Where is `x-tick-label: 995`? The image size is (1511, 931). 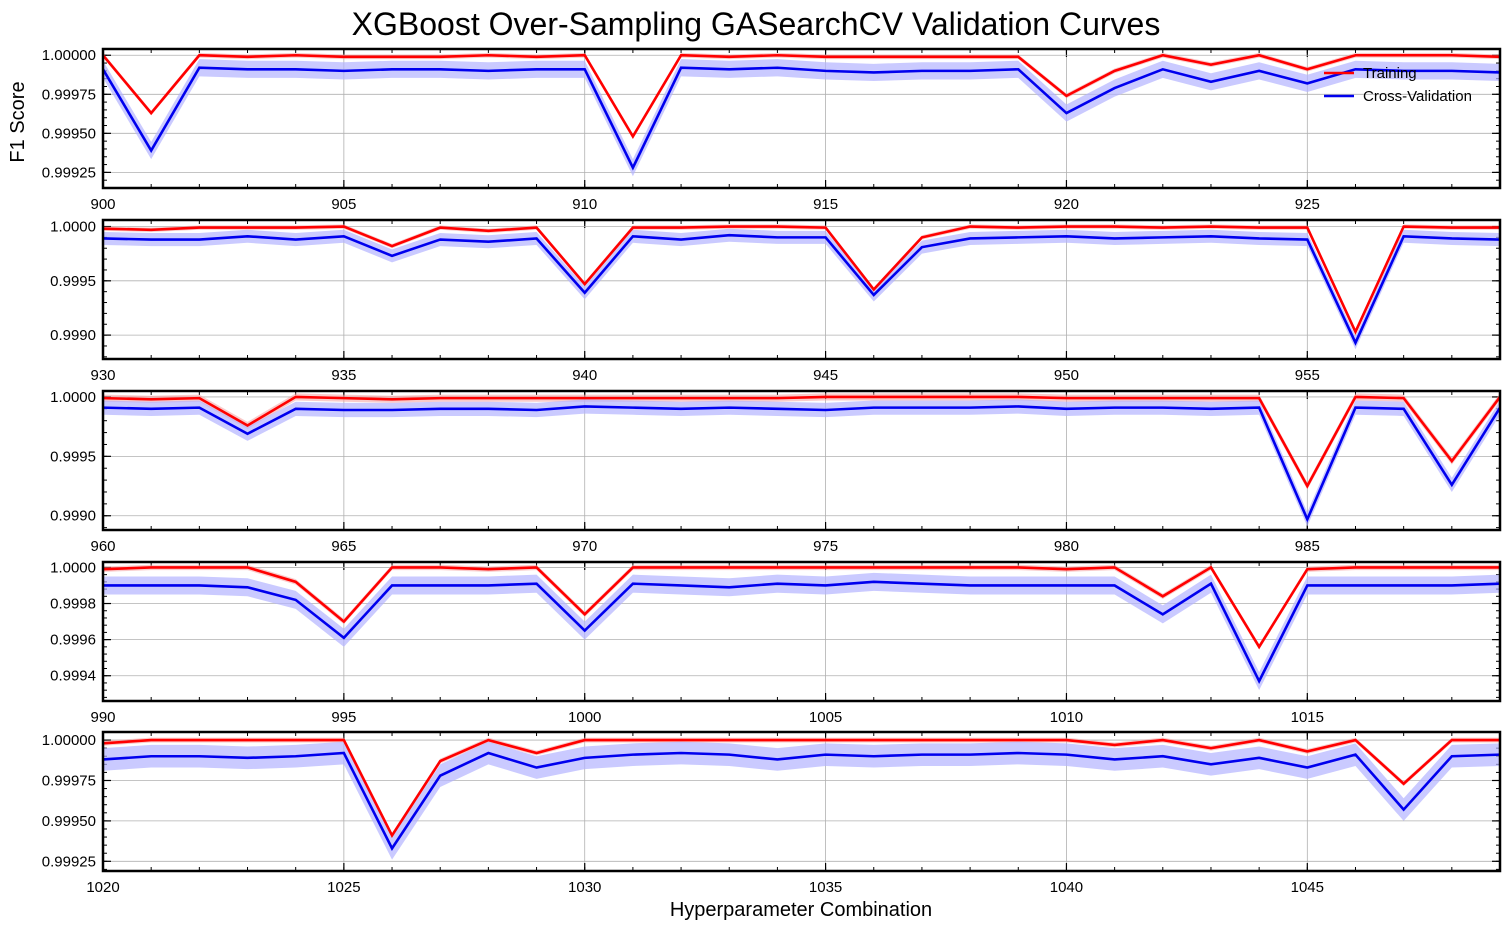
x-tick-label: 995 is located at coordinates (343, 717).